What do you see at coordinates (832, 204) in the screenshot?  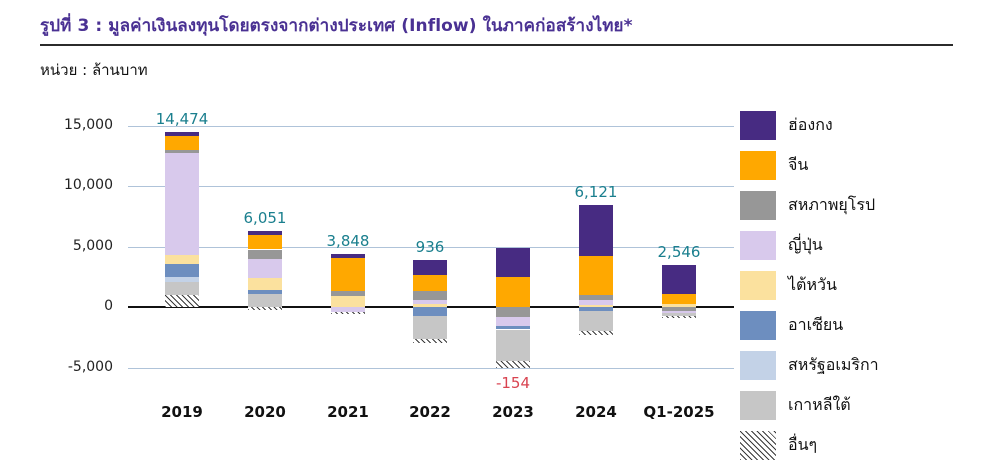 I see `legend-label: สหภาพยุโรป` at bounding box center [832, 204].